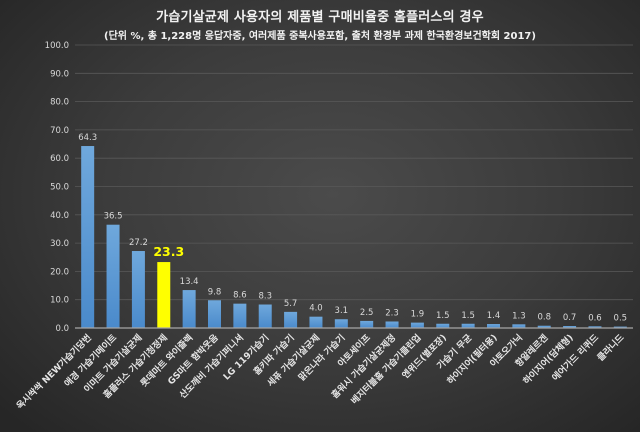 This screenshot has width=640, height=432. I want to click on y-tick-label: 0.0, so click(62, 329).